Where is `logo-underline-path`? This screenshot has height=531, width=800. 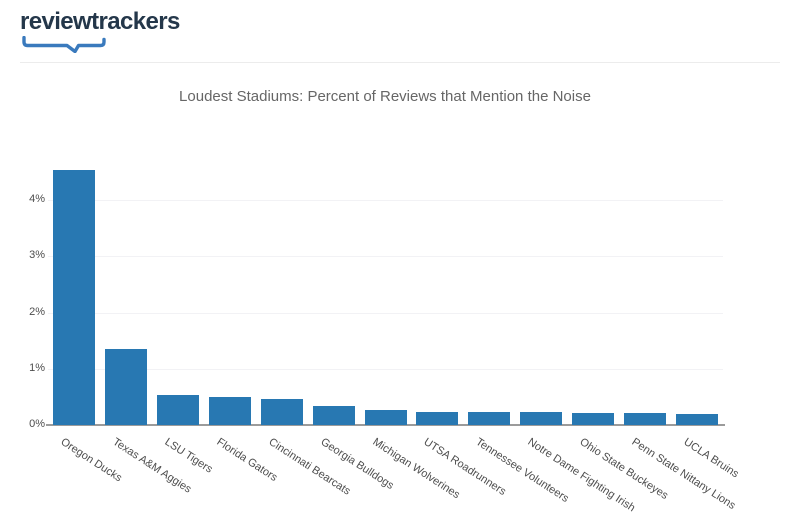
logo-underline-path is located at coordinates (64, 45).